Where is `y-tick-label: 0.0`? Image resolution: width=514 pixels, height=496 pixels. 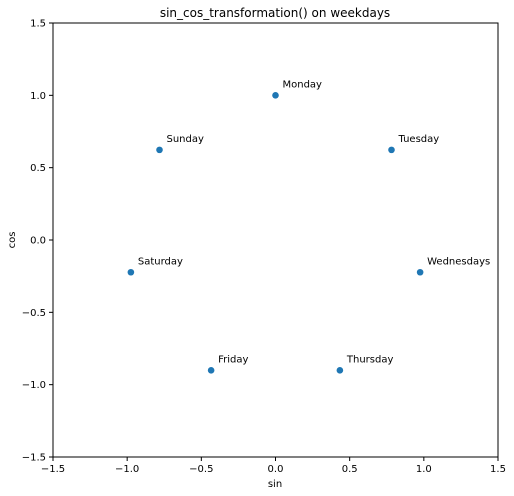
y-tick-label: 0.0 is located at coordinates (38, 241).